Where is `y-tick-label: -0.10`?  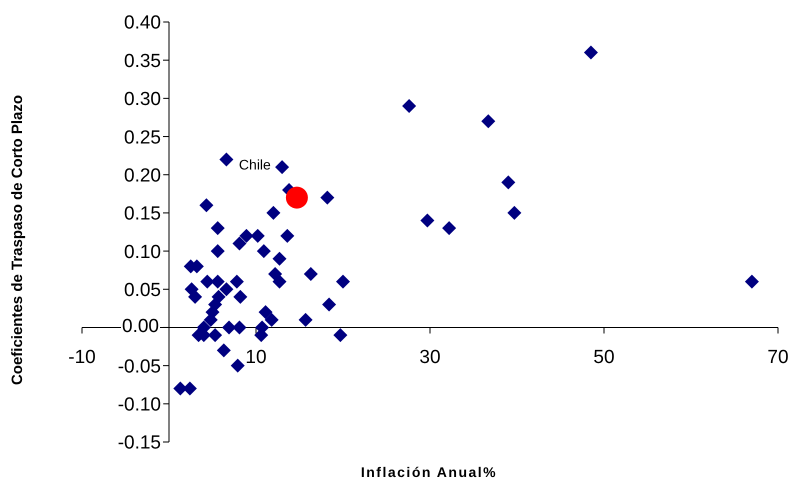 y-tick-label: -0.10 is located at coordinates (139, 405).